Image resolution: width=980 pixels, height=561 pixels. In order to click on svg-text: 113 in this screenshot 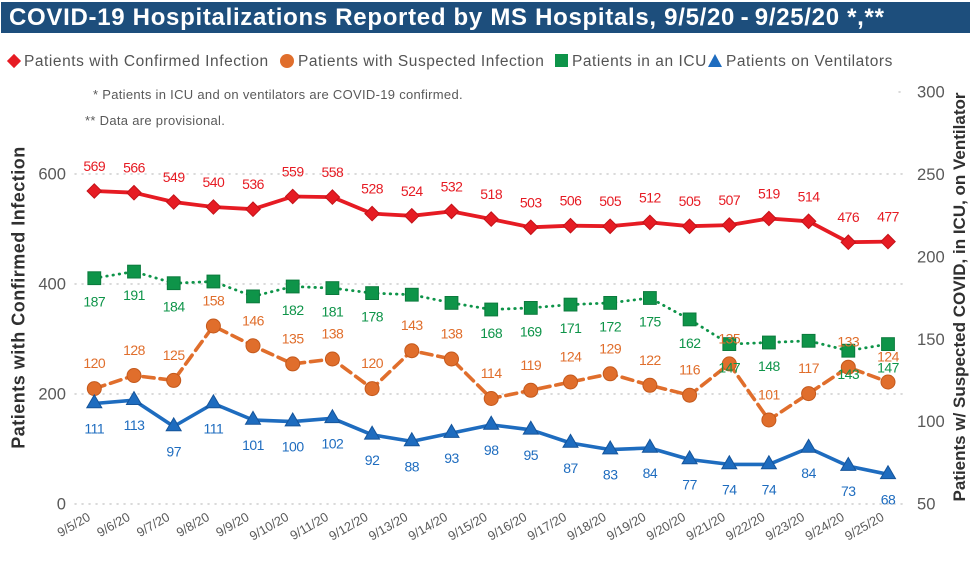, I will do `click(135, 425)`.